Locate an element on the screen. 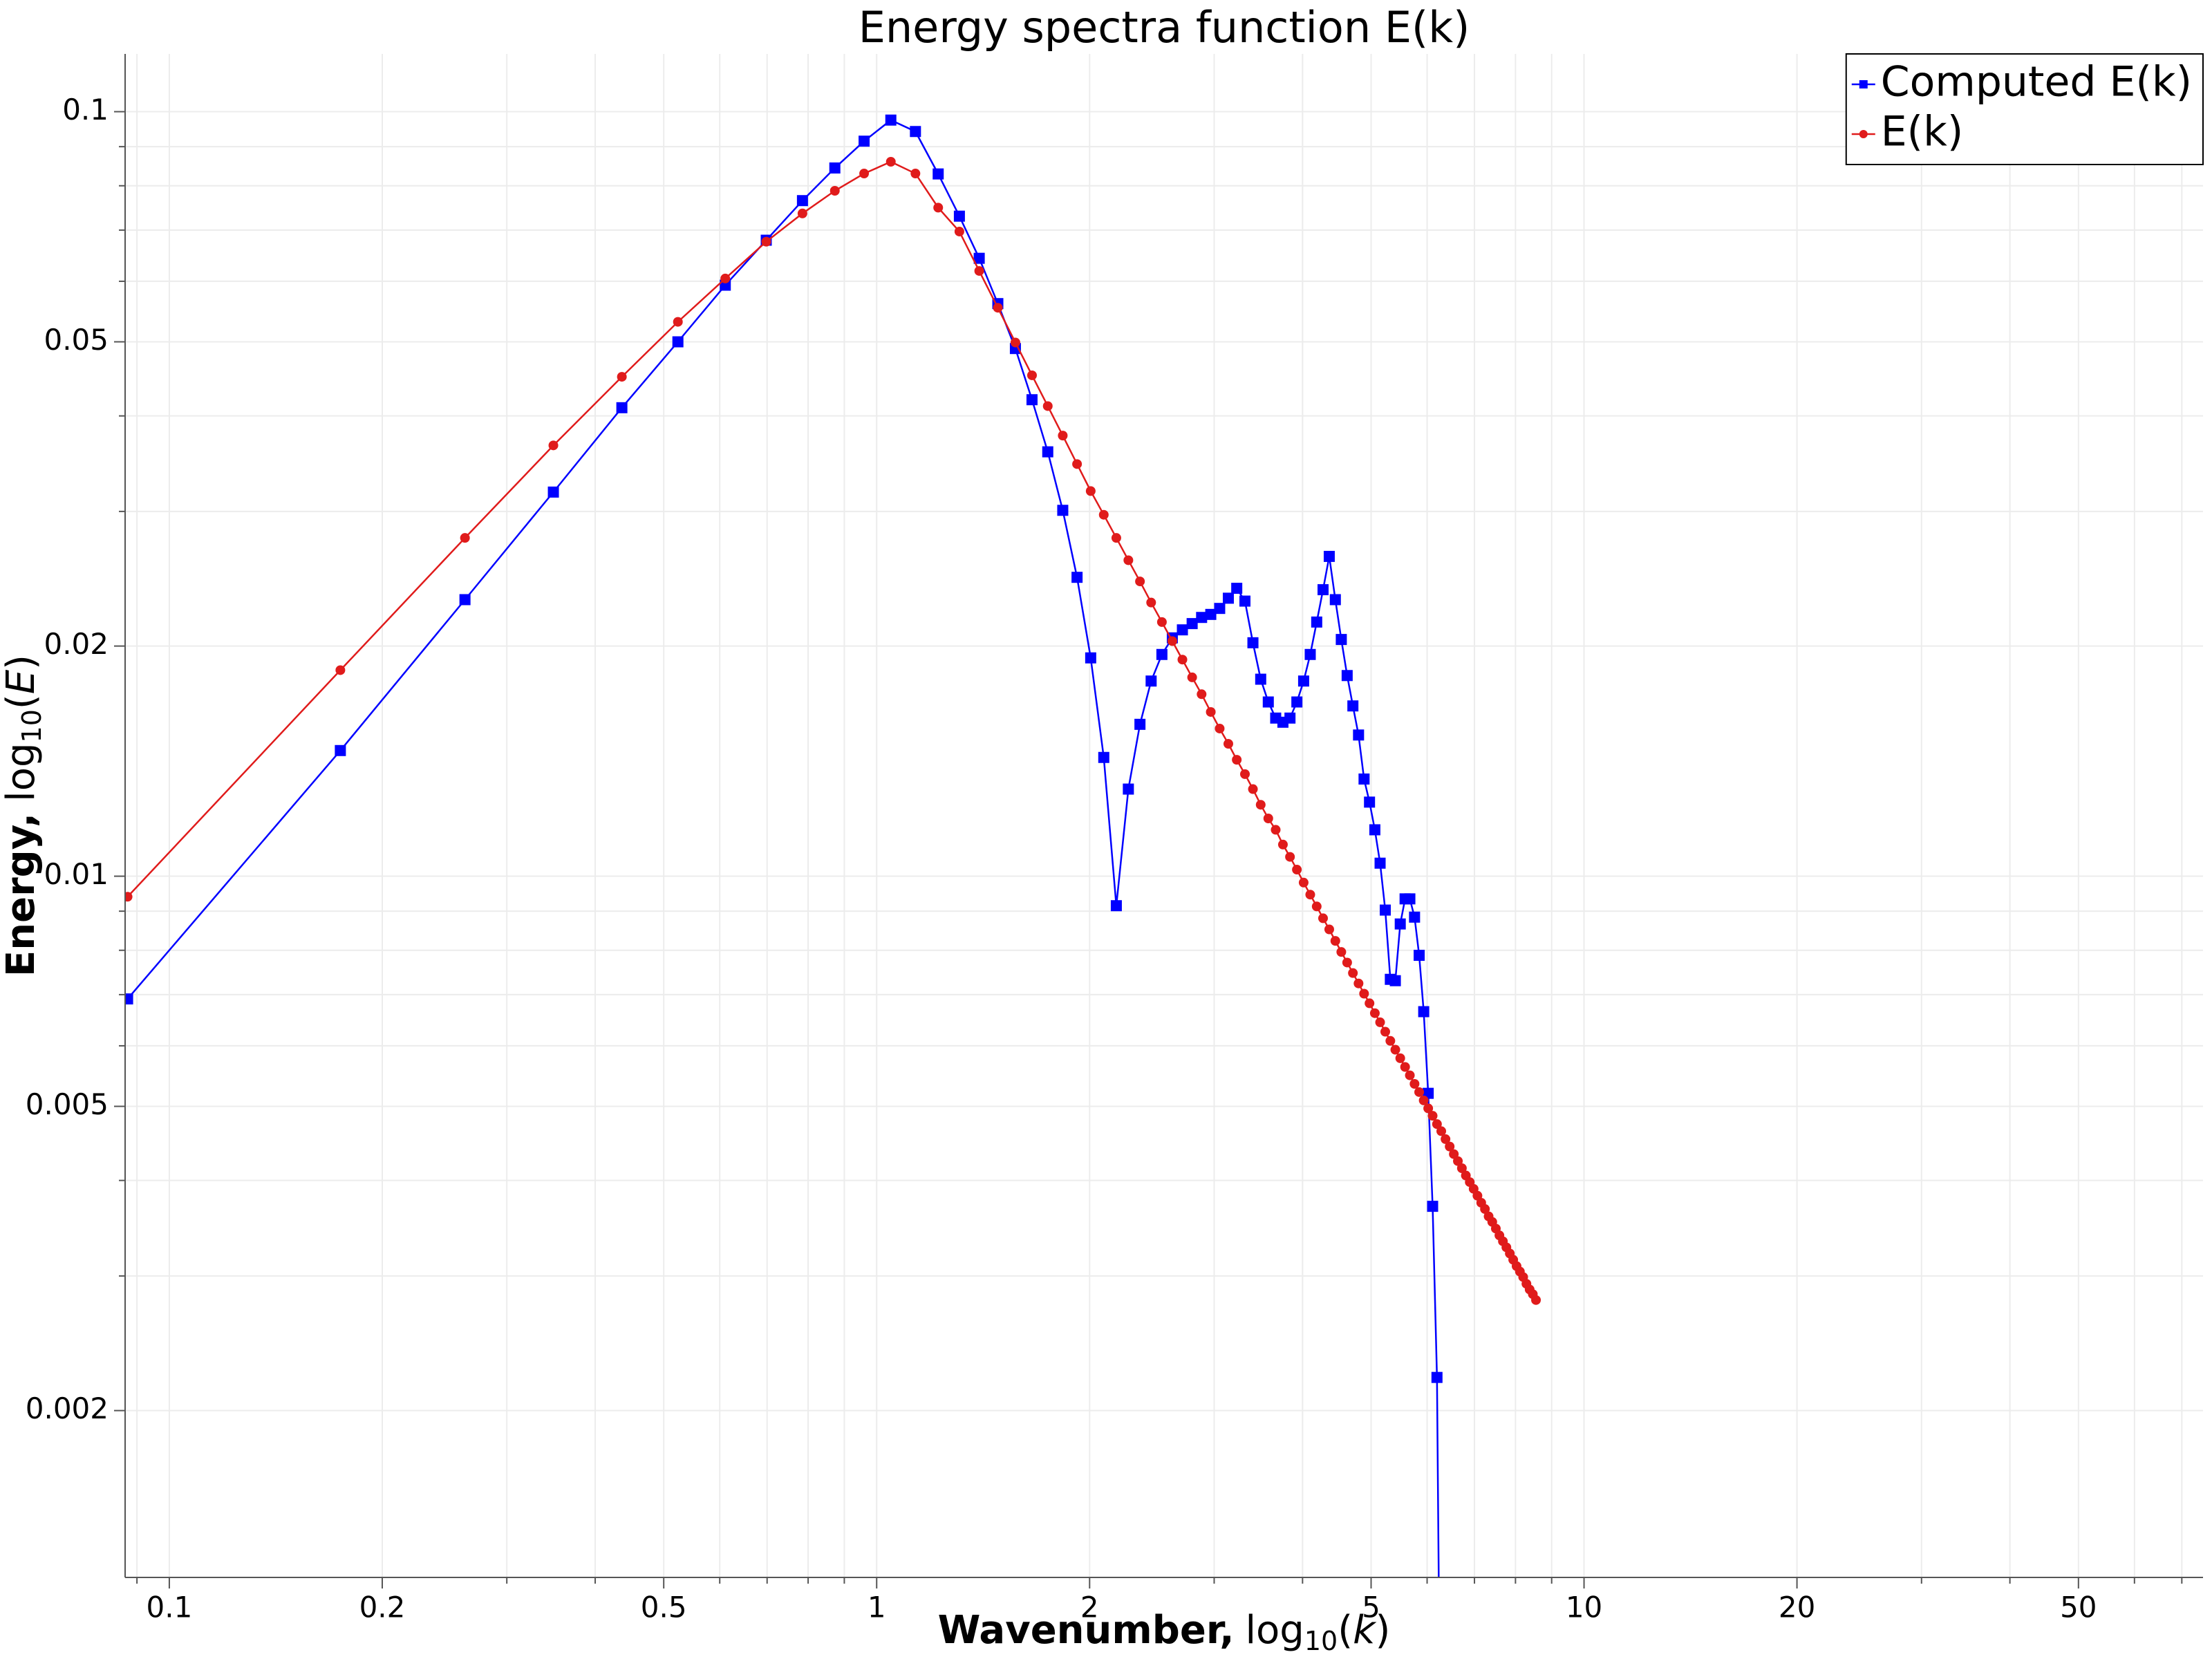 This screenshot has width=2212, height=1659. axis-label-part: ( is located at coordinates (22, 701).